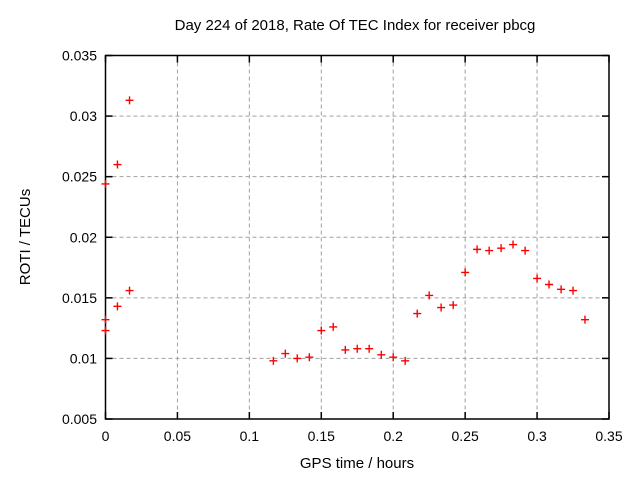 Image resolution: width=640 pixels, height=480 pixels. I want to click on y-tick-labels: 0.005 0.01 0.015 0.02 0.025 0.03 0.035, so click(79, 238).